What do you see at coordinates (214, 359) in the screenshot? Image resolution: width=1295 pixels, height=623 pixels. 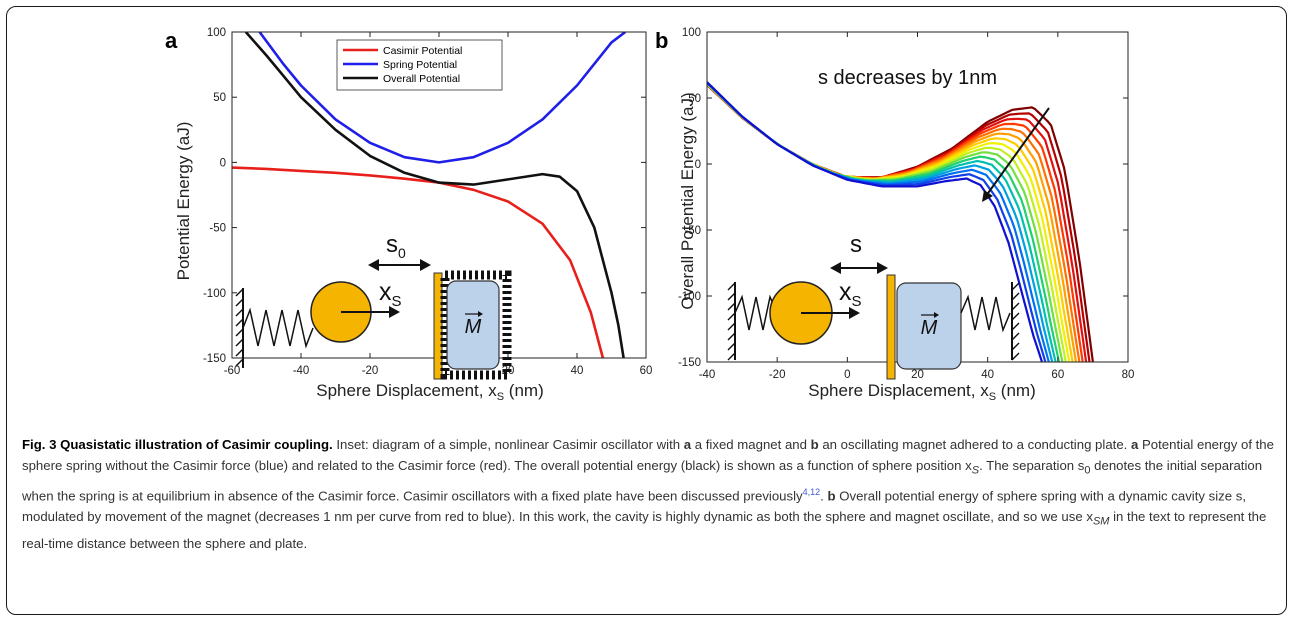 I see `a-ytick-label: -150` at bounding box center [214, 359].